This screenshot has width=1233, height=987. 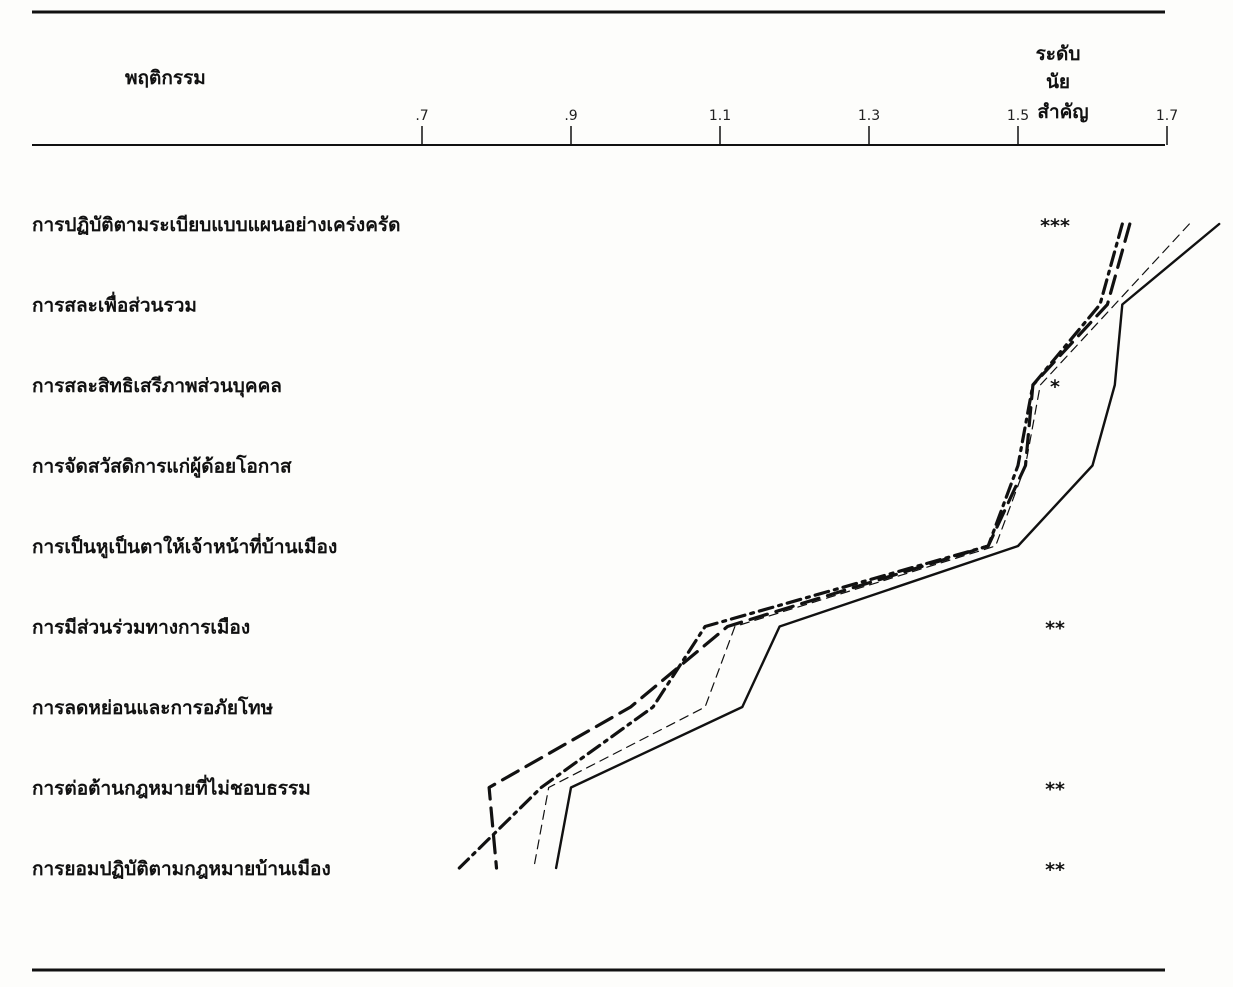 What do you see at coordinates (570, 116) in the screenshot?
I see `x-tick-label-1: .9` at bounding box center [570, 116].